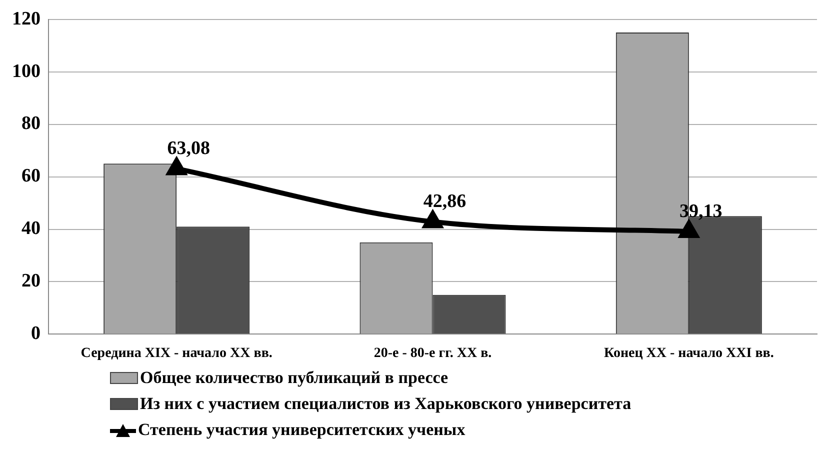 This screenshot has height=465, width=830. Describe the element at coordinates (31, 229) in the screenshot. I see `y-tick-label: 40` at that location.